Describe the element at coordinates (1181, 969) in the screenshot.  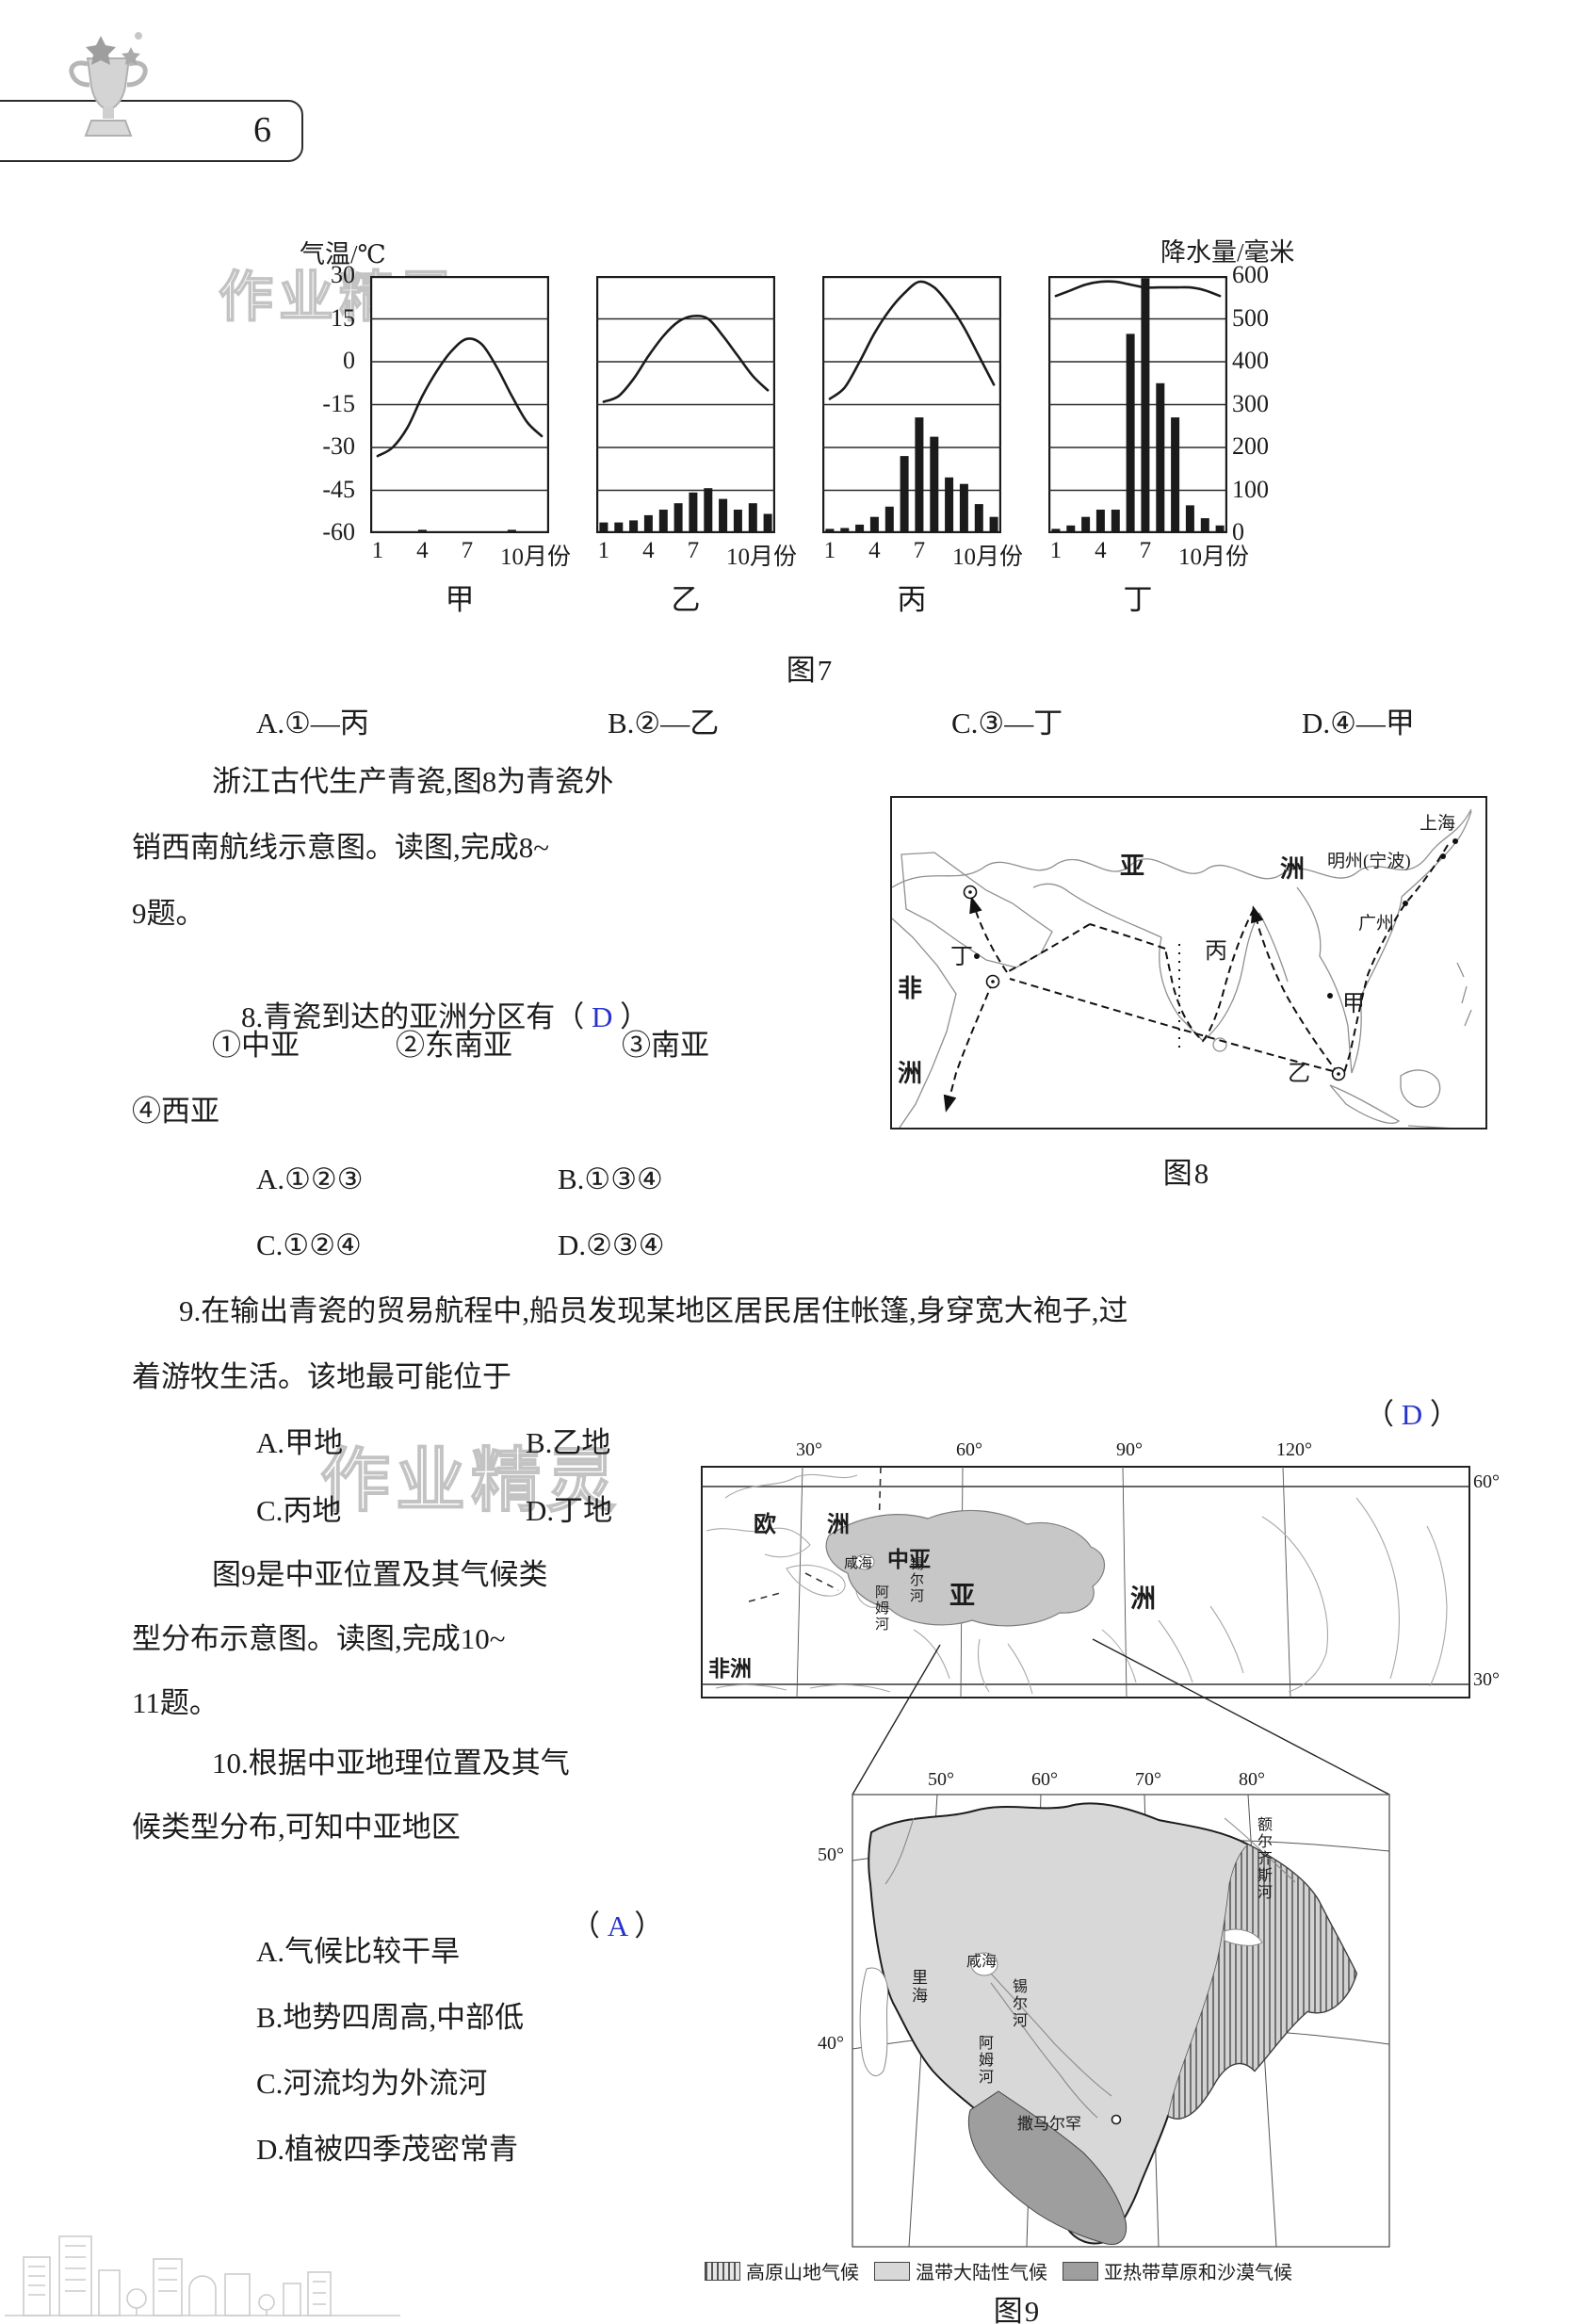
I see `figure8-map-svg` at that location.